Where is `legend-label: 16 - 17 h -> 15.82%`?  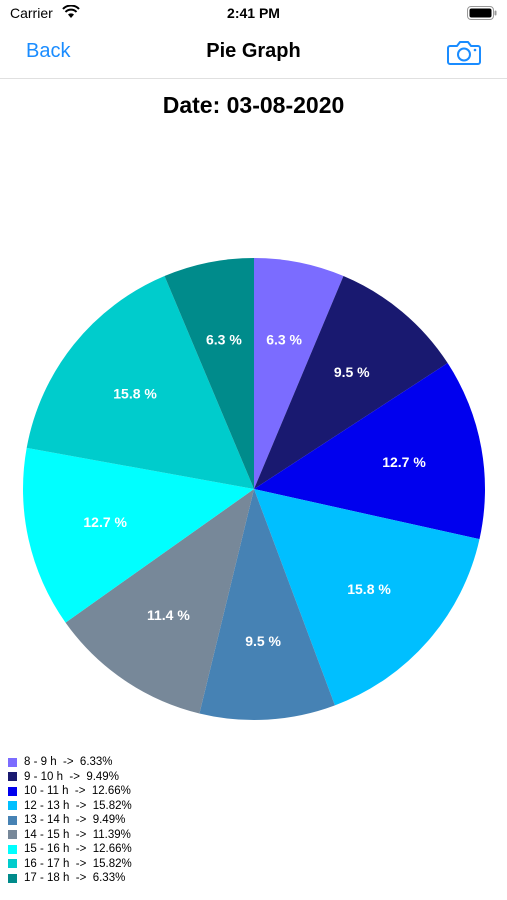
legend-label: 16 - 17 h -> 15.82% is located at coordinates (78, 863).